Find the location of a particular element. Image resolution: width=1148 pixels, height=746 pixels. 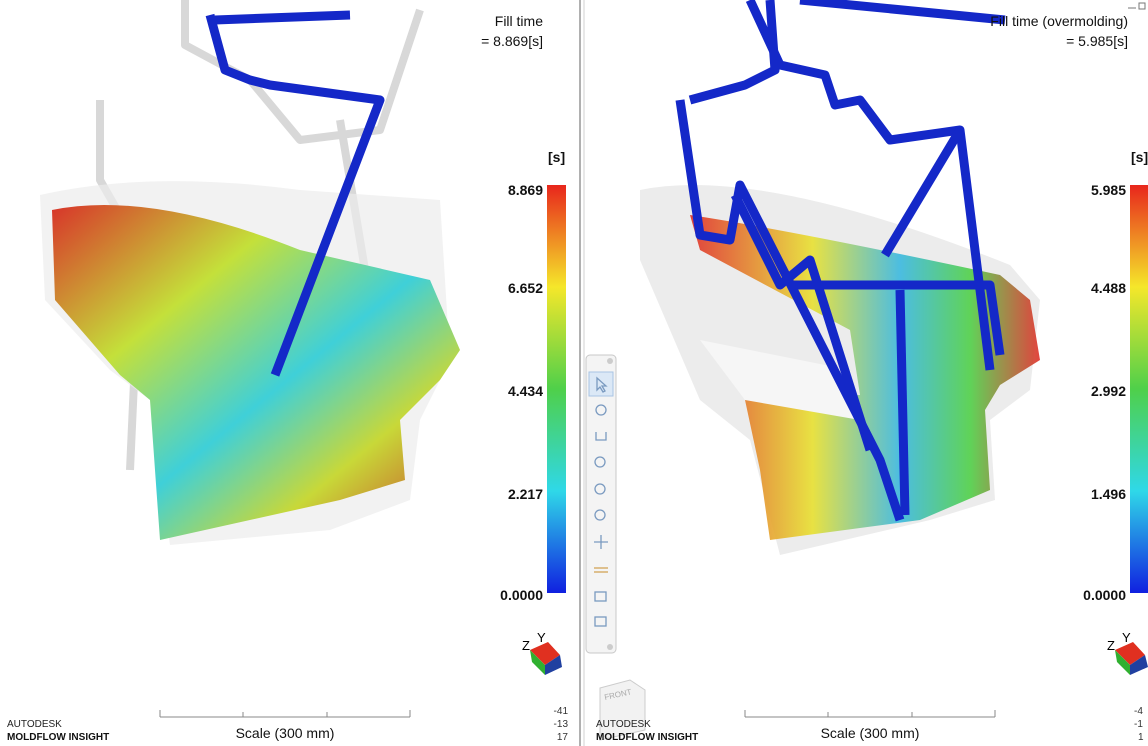

part-fill is located at coordinates (865, 377).